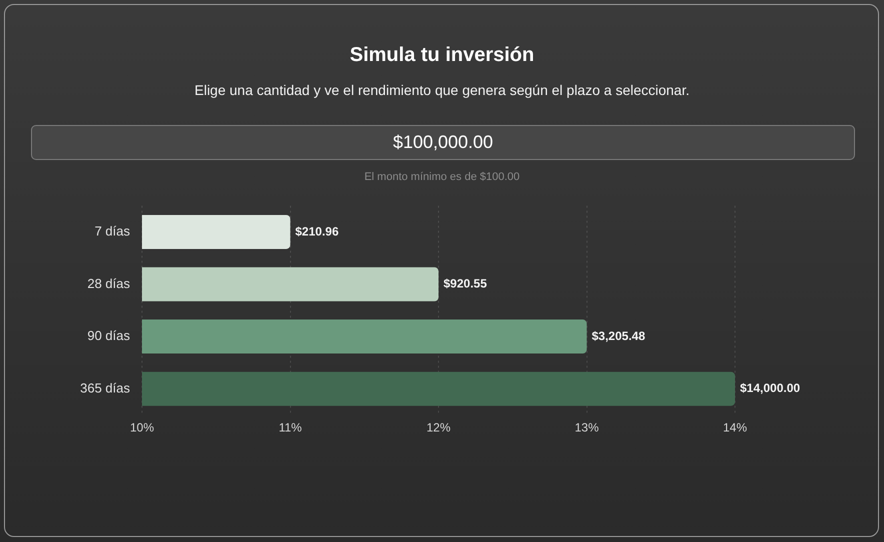 This screenshot has height=542, width=884. Describe the element at coordinates (770, 388) in the screenshot. I see `annotation: $14,000.00` at that location.